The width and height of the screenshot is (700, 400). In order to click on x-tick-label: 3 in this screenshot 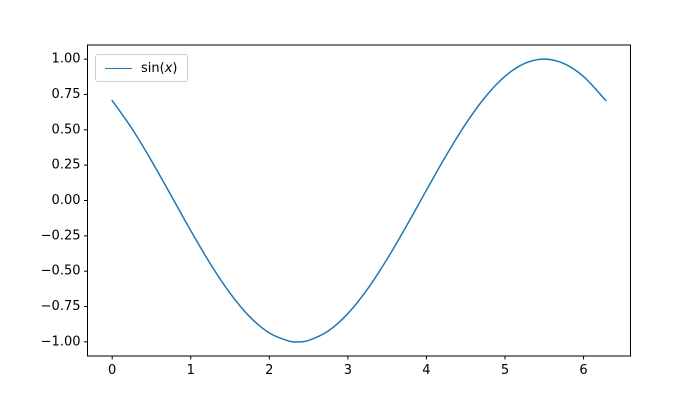, I will do `click(348, 370)`.